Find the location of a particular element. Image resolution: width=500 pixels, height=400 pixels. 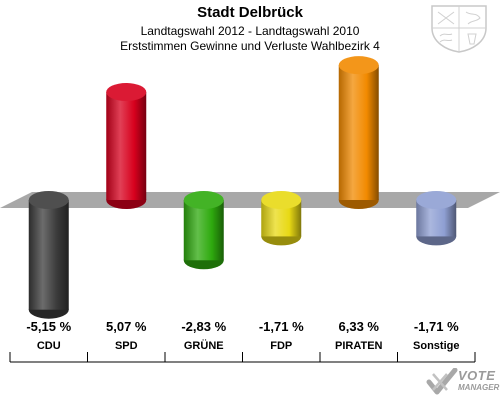

bar-sonstige is located at coordinates (436, 218).